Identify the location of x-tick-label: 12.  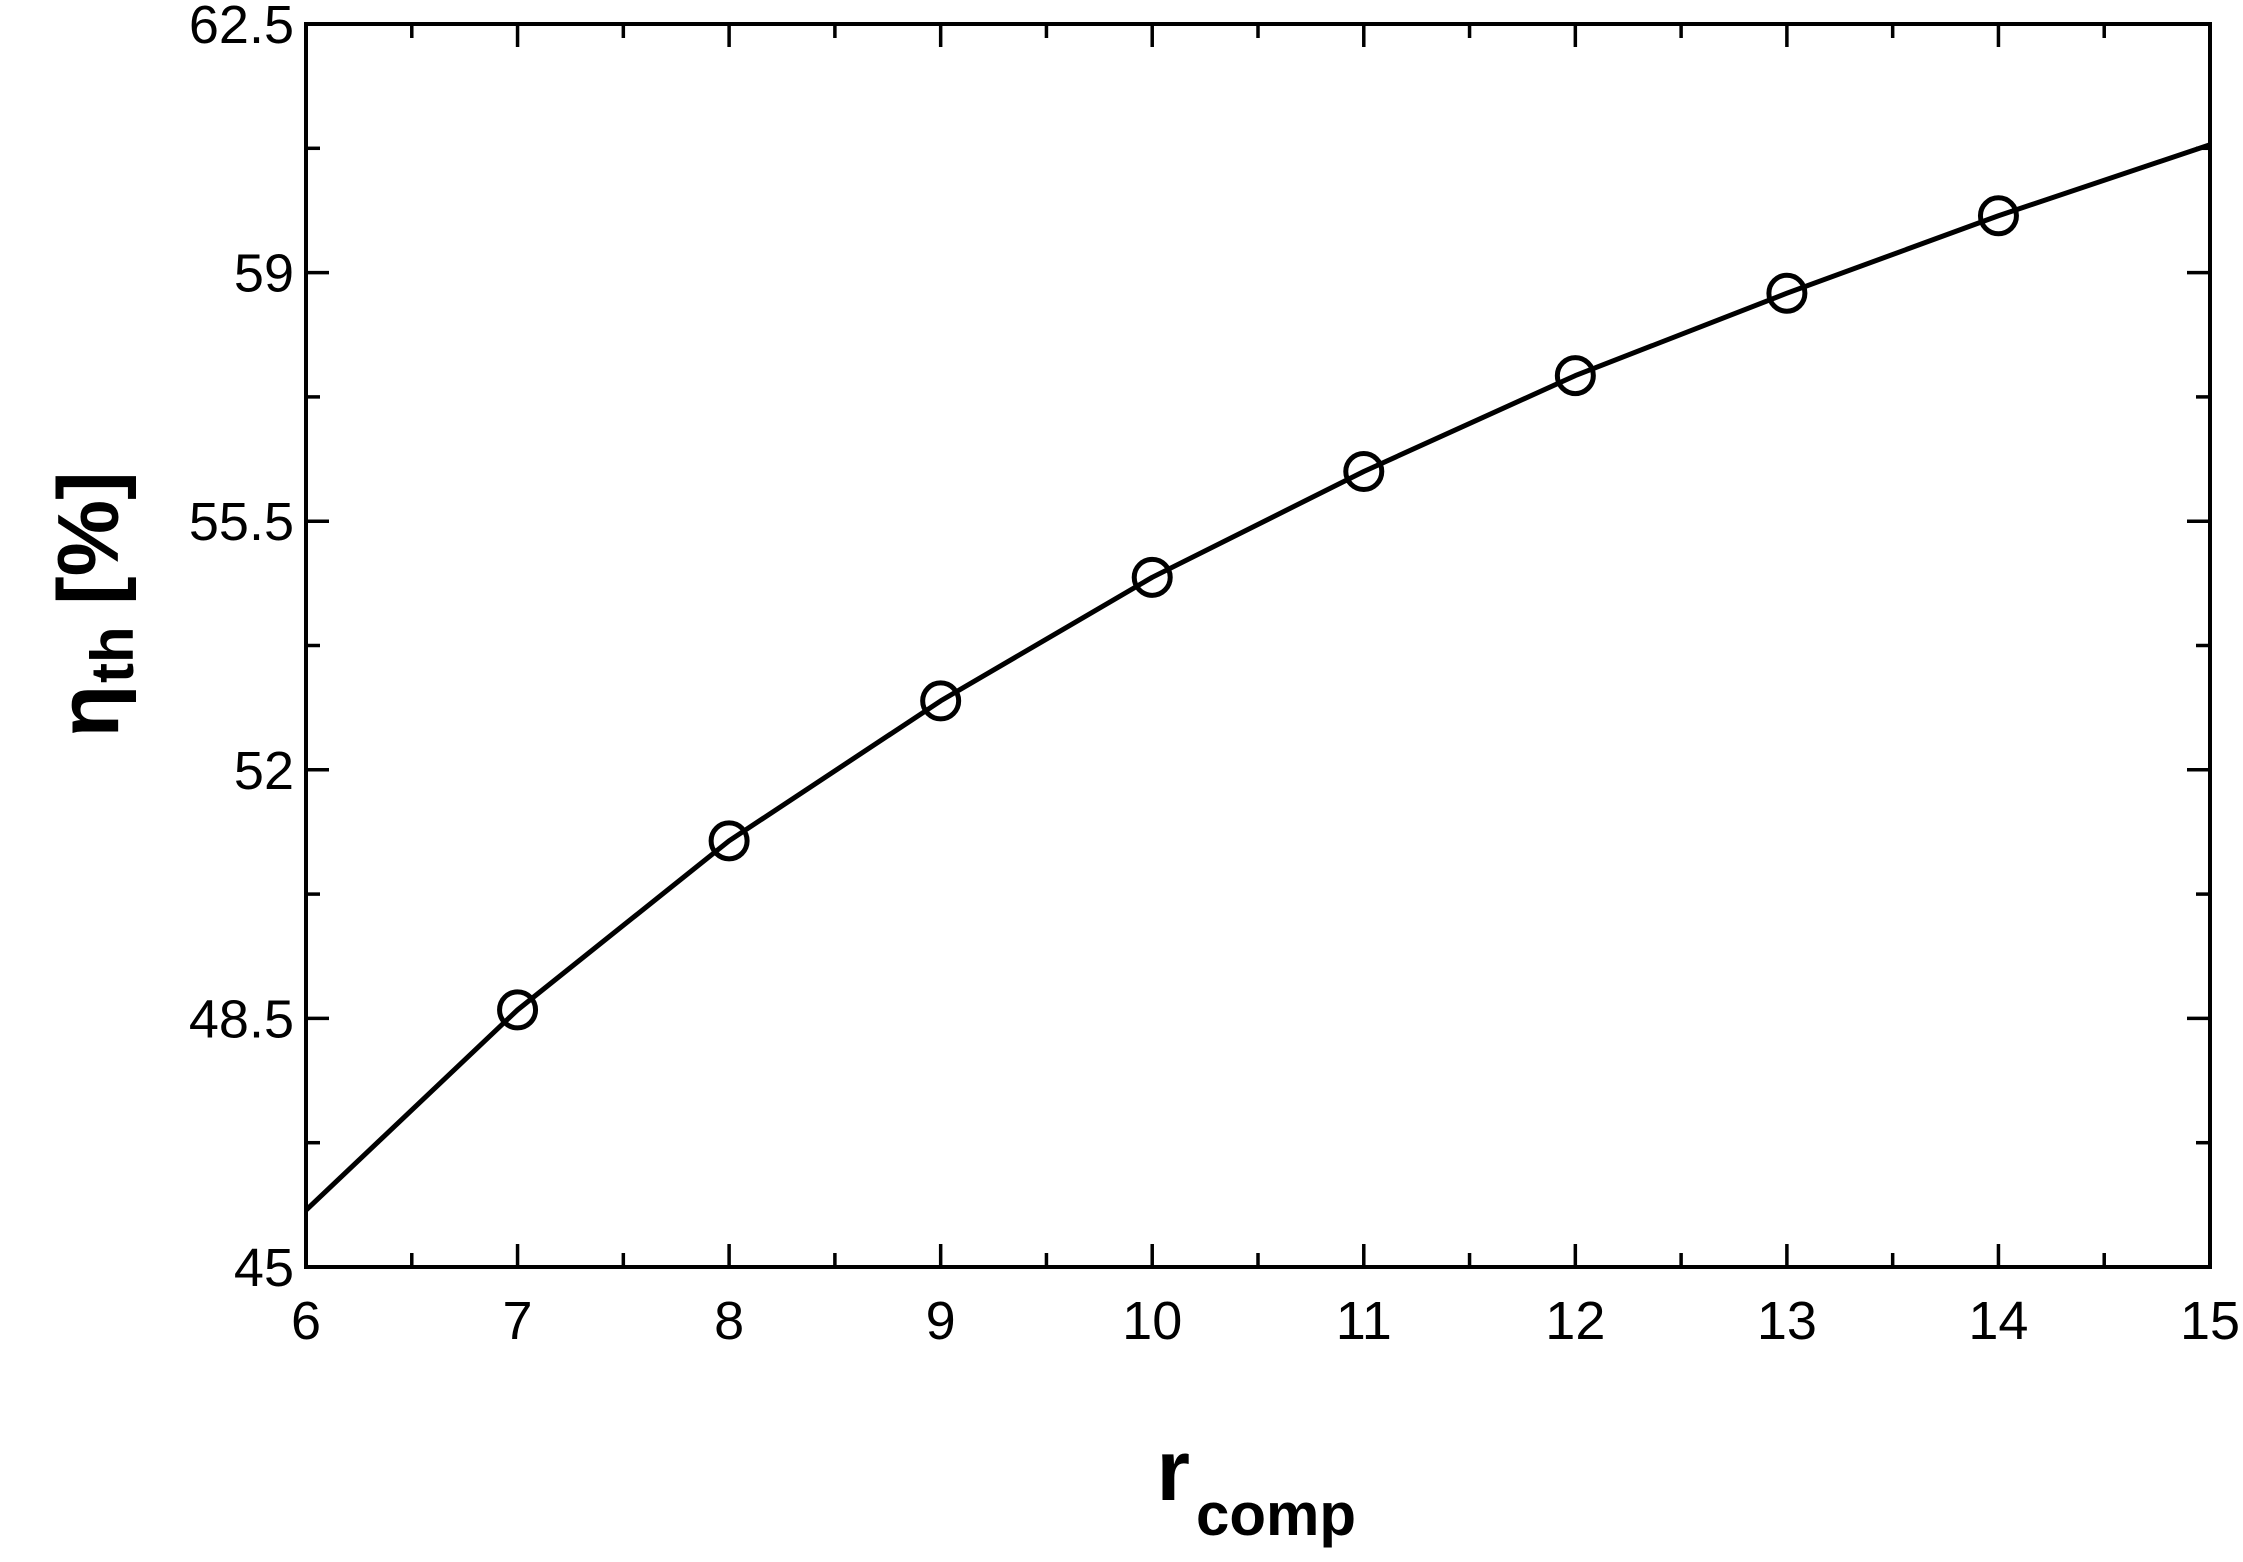
(1575, 1321).